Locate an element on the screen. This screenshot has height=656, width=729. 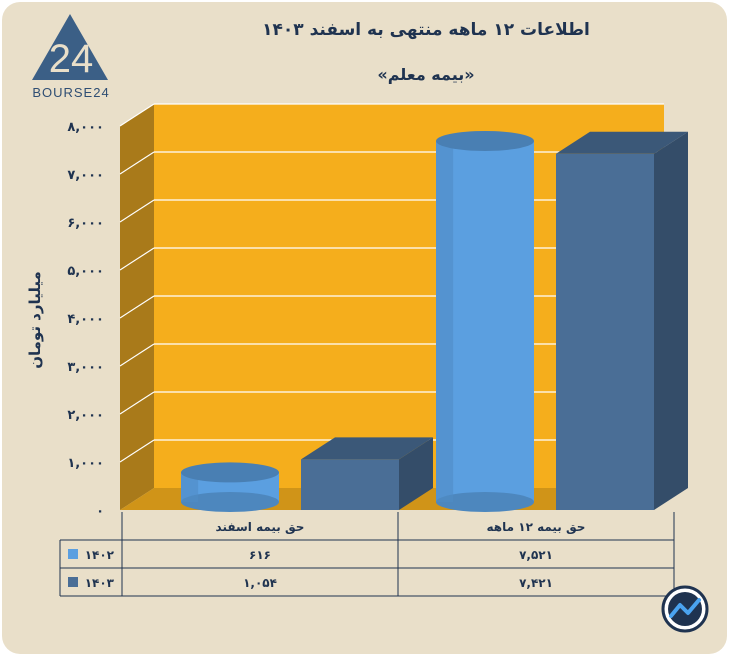
logo-triangle-icon is located at coordinates (70, 47).